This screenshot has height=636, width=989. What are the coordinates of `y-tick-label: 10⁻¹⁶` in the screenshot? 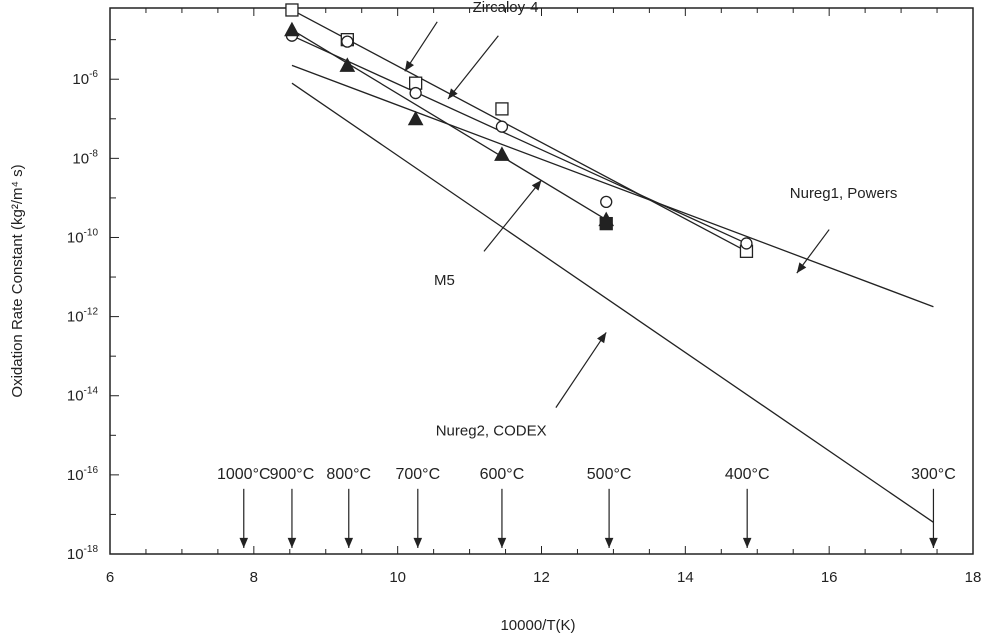 It's located at (83, 474).